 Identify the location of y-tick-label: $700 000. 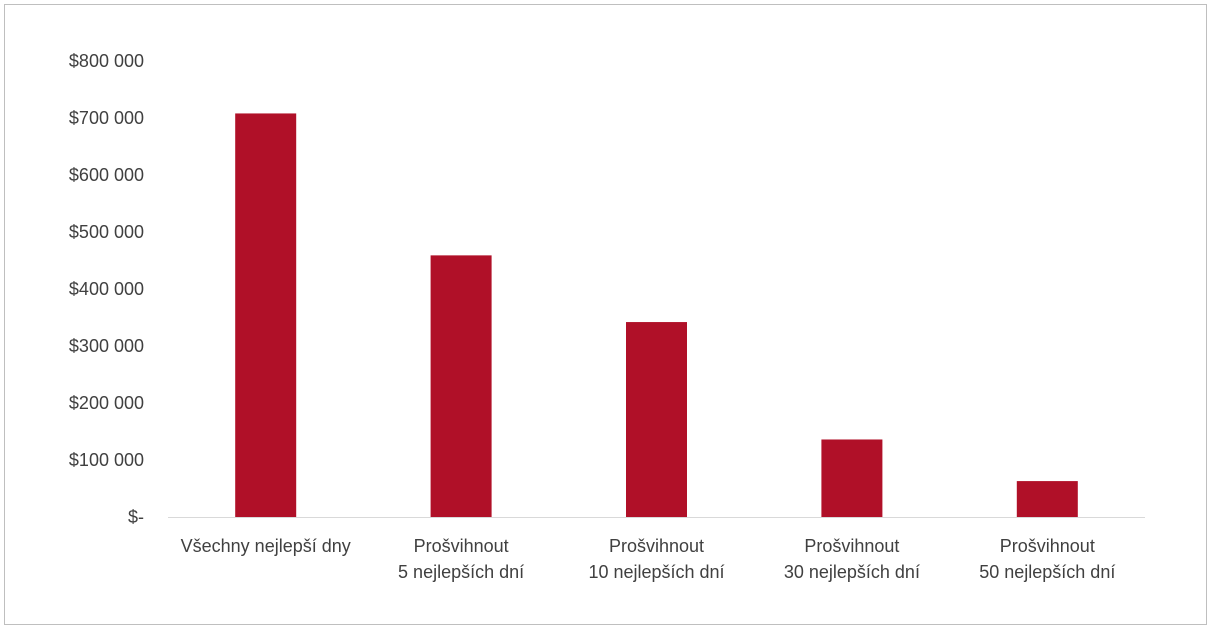
(106, 118).